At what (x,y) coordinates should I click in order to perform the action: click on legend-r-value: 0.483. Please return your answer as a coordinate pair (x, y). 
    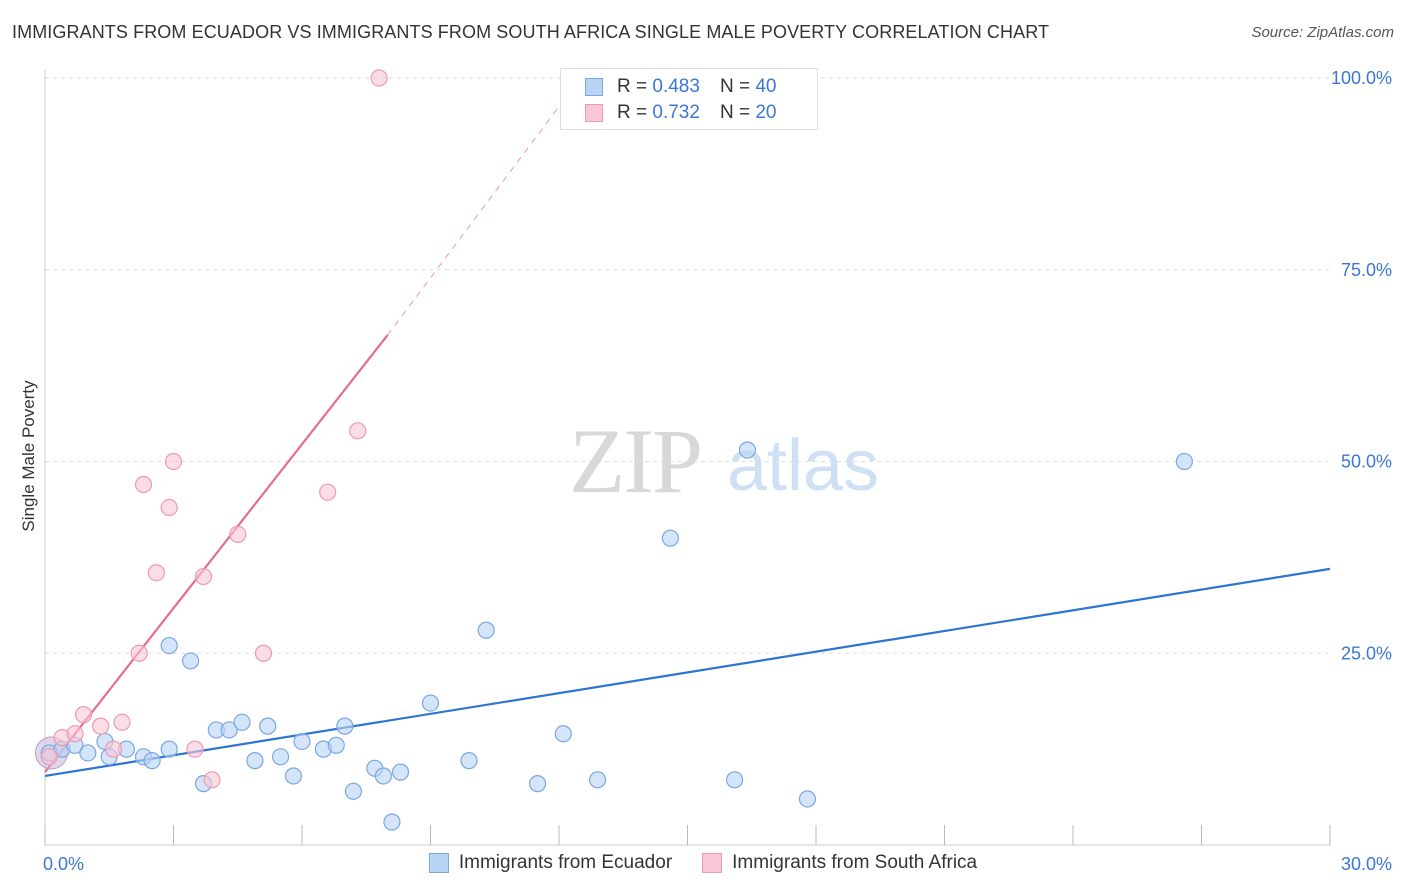
    Looking at the image, I should click on (676, 86).